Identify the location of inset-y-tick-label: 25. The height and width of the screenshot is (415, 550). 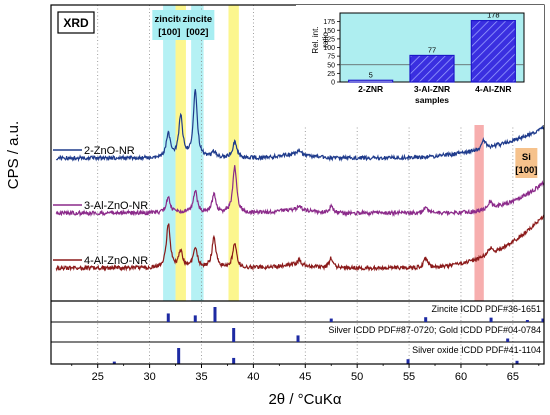
(331, 74).